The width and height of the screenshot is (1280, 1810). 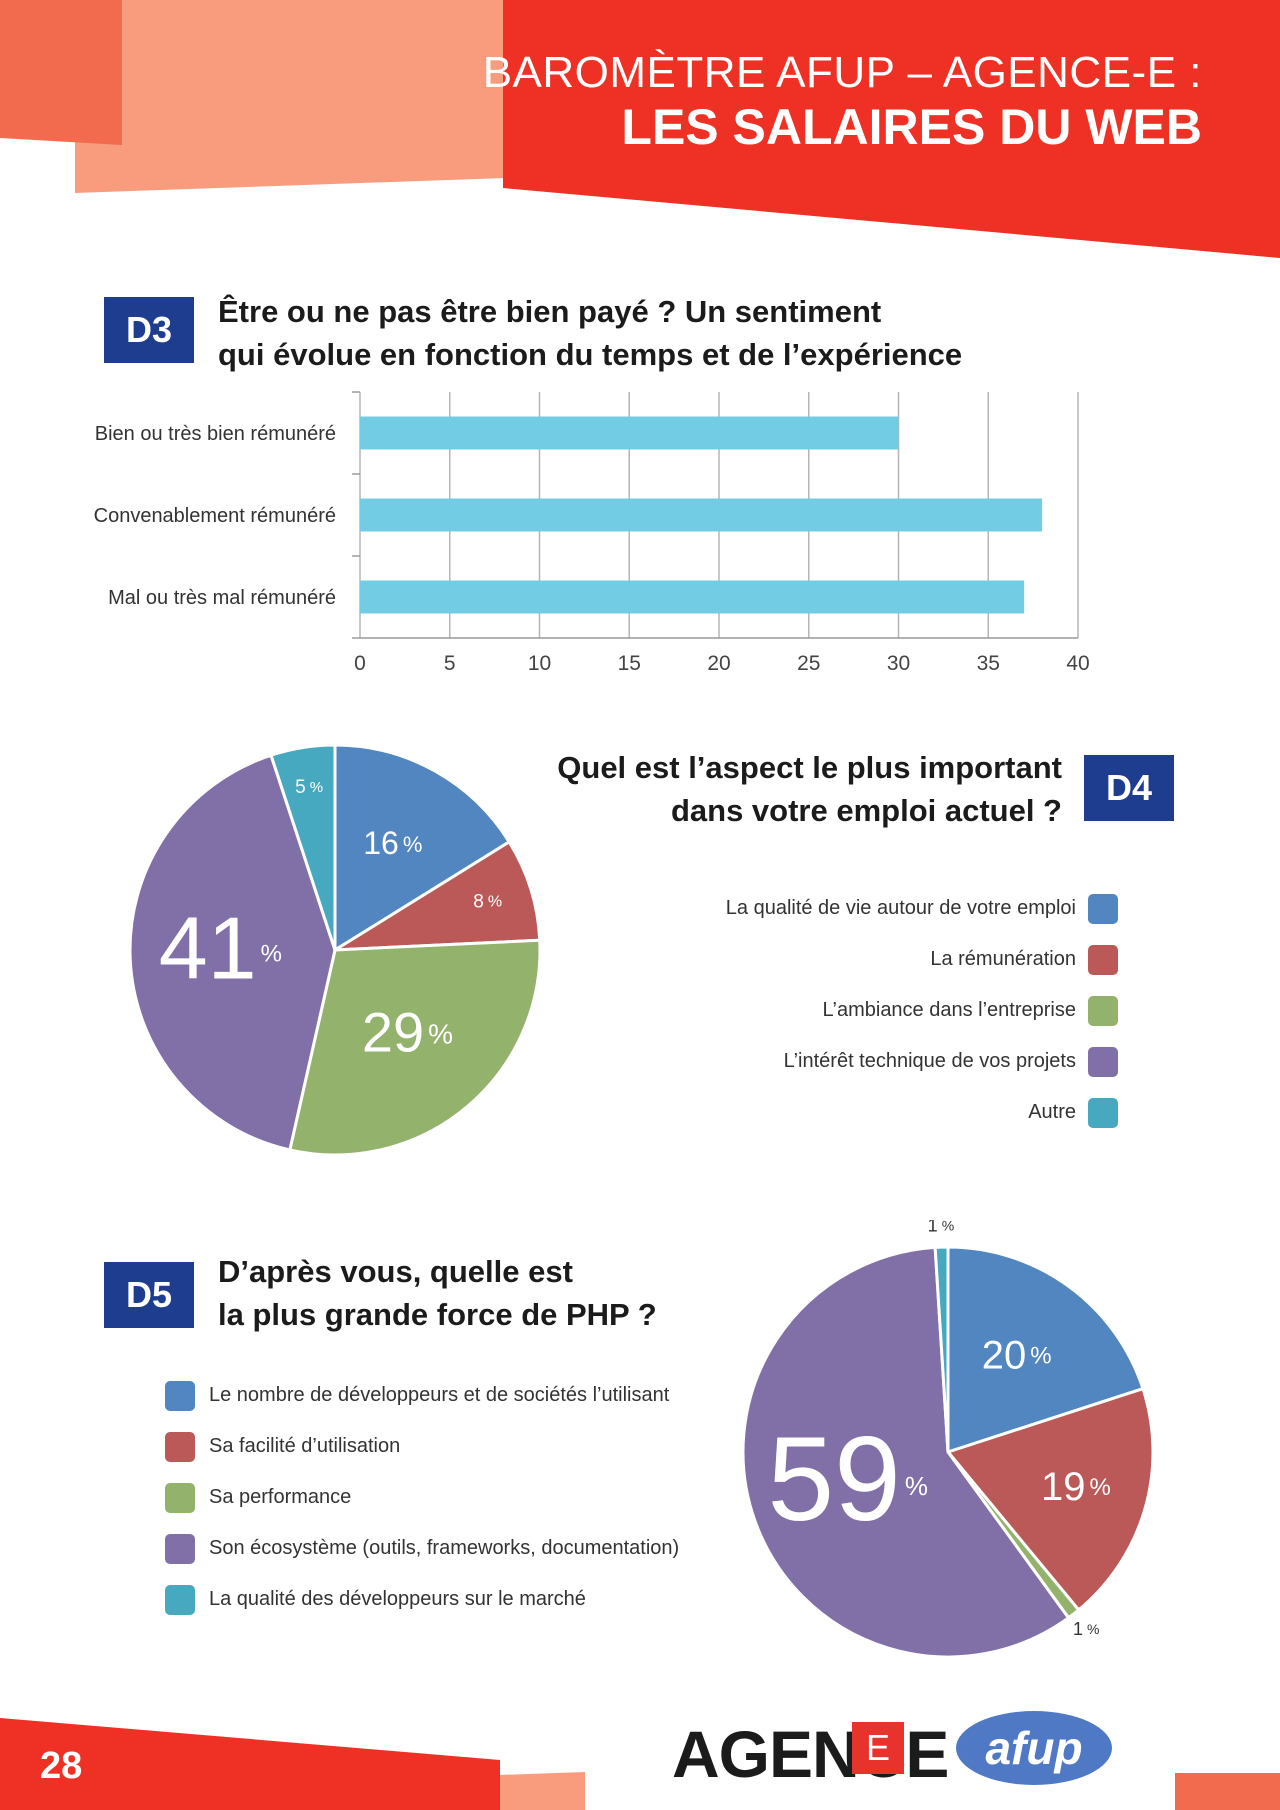 What do you see at coordinates (250, 1764) in the screenshot?
I see `footer-red-shape` at bounding box center [250, 1764].